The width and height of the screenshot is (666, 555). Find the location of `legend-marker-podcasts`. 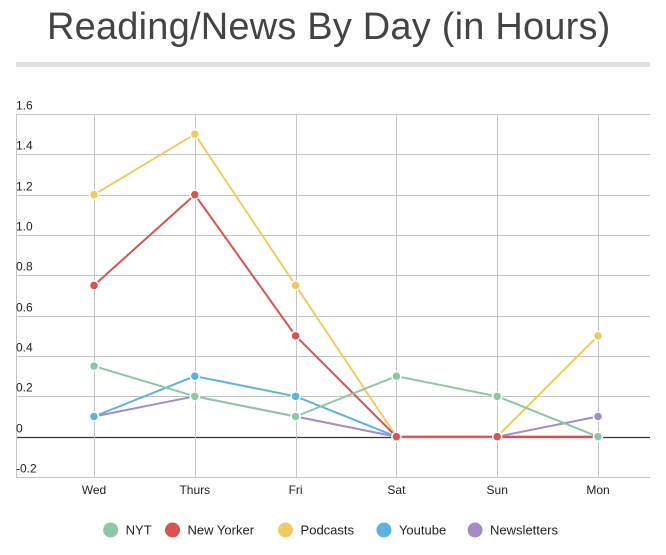

legend-marker-podcasts is located at coordinates (286, 530).